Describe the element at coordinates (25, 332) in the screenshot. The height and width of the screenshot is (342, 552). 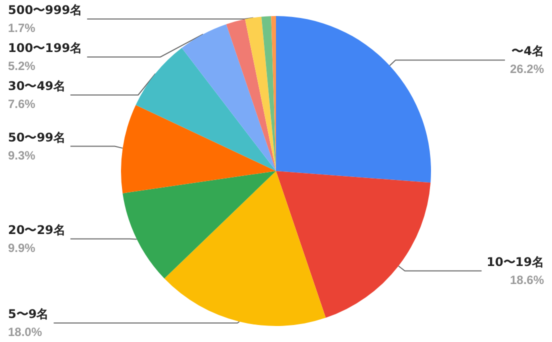
I see `data-label: 18.0%` at that location.